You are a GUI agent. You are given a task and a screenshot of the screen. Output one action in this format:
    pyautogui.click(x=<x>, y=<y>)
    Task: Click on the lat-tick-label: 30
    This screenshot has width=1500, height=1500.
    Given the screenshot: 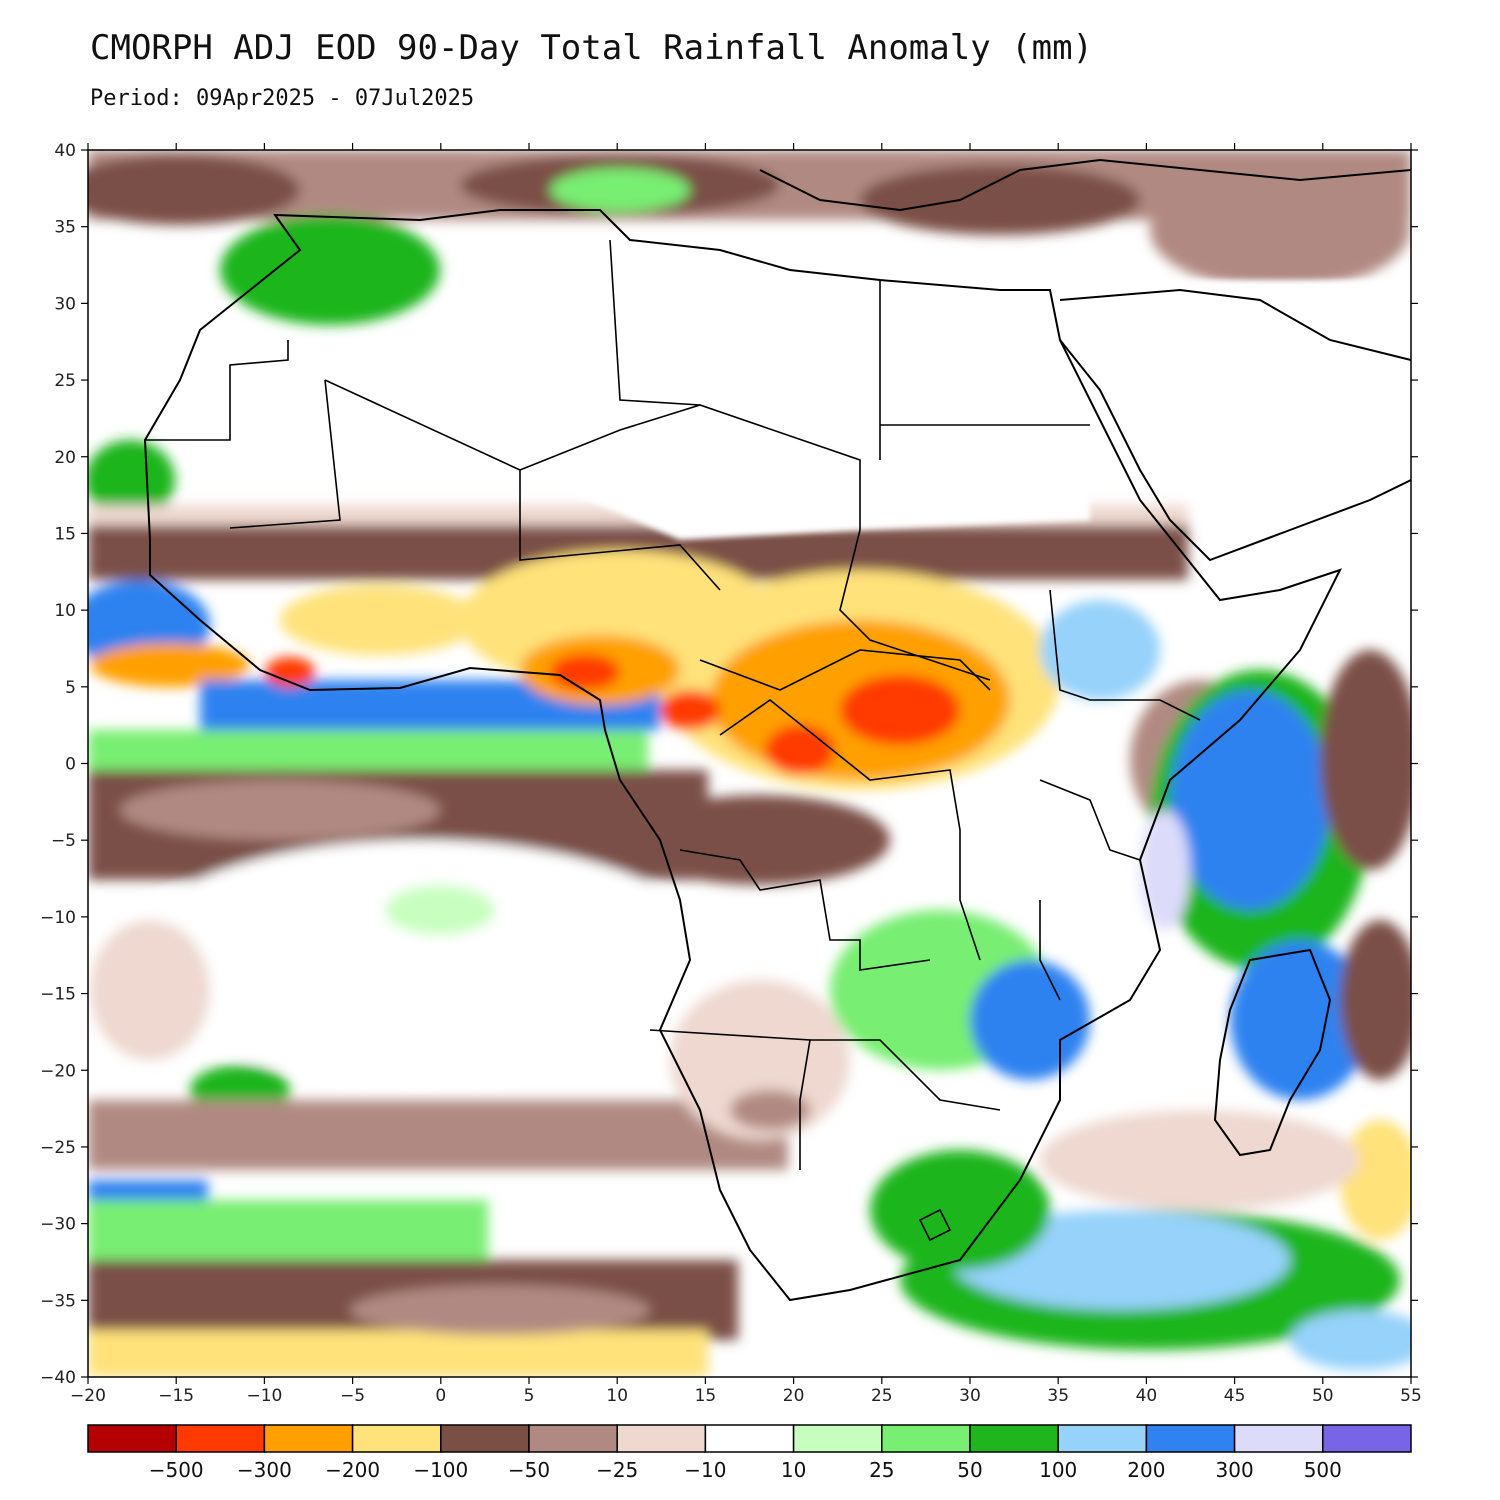 What is the action you would take?
    pyautogui.click(x=65, y=304)
    